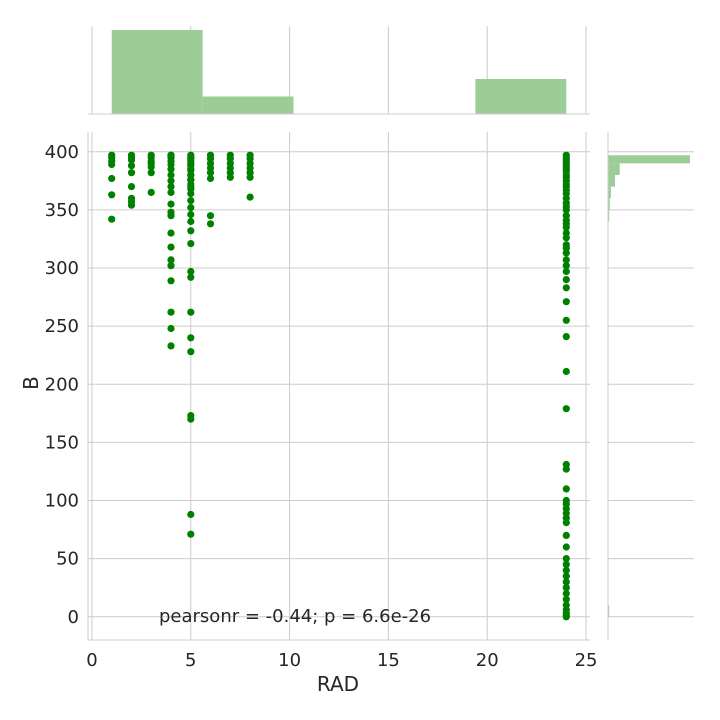  What do you see at coordinates (62, 268) in the screenshot?
I see `y-tick-label: 300` at bounding box center [62, 268].